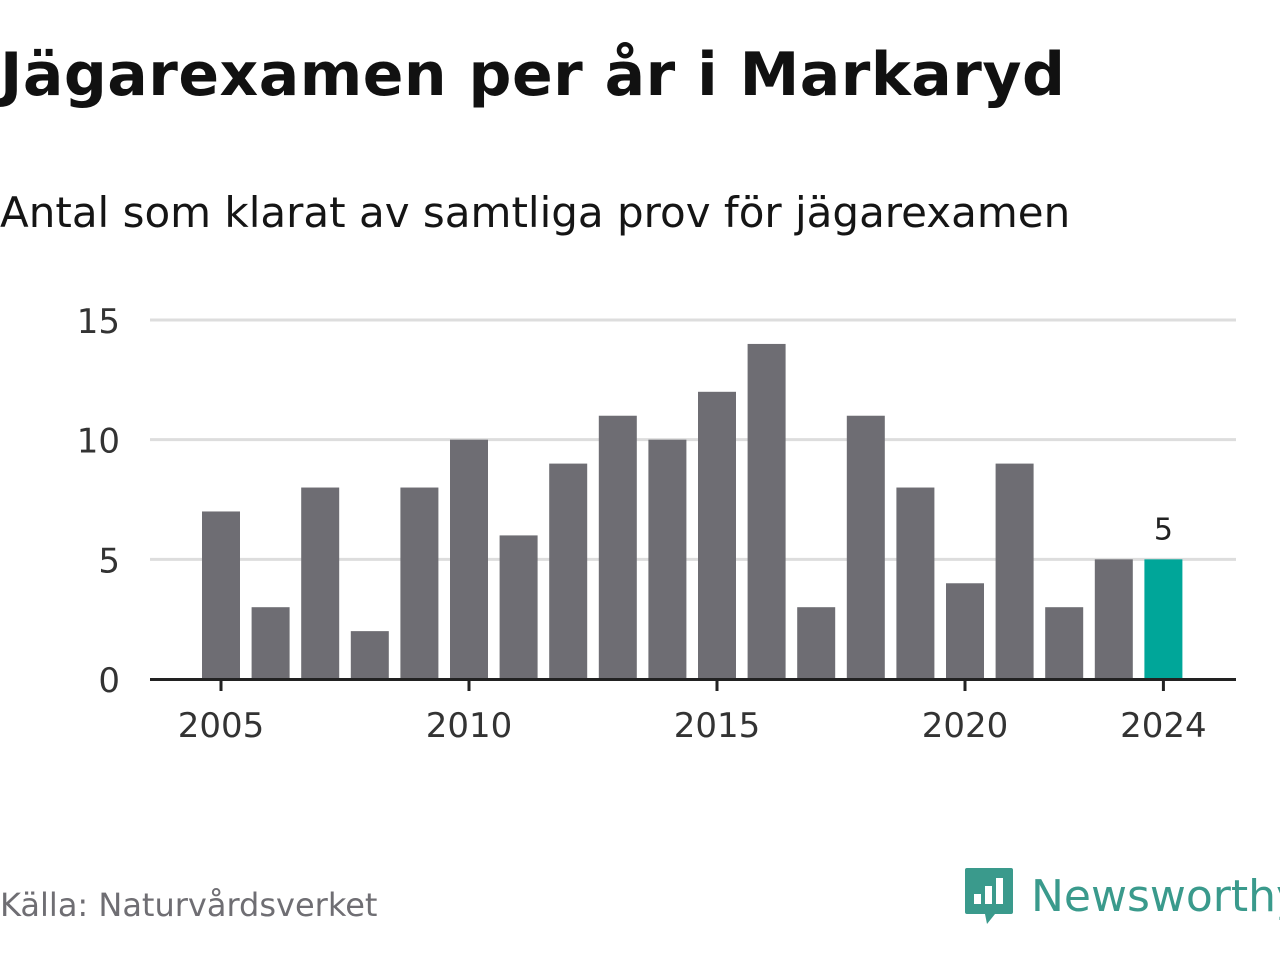 The width and height of the screenshot is (1280, 960). What do you see at coordinates (98, 322) in the screenshot?
I see `y-tick-label: 15` at bounding box center [98, 322].